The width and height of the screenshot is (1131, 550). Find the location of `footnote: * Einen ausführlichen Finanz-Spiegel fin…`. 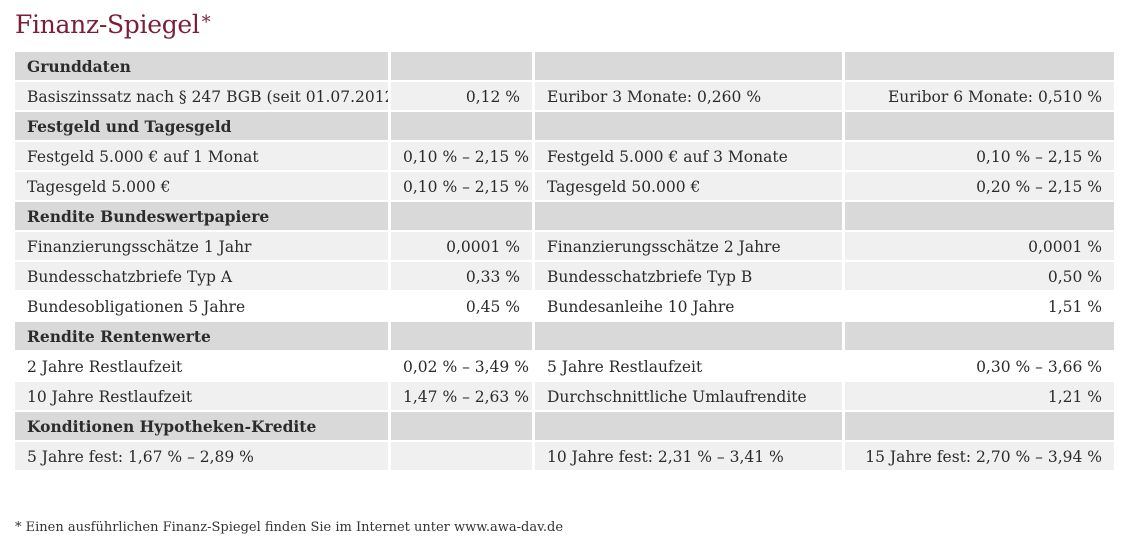

footnote: * Einen ausführlichen Finanz-Spiegel fin… is located at coordinates (289, 527).